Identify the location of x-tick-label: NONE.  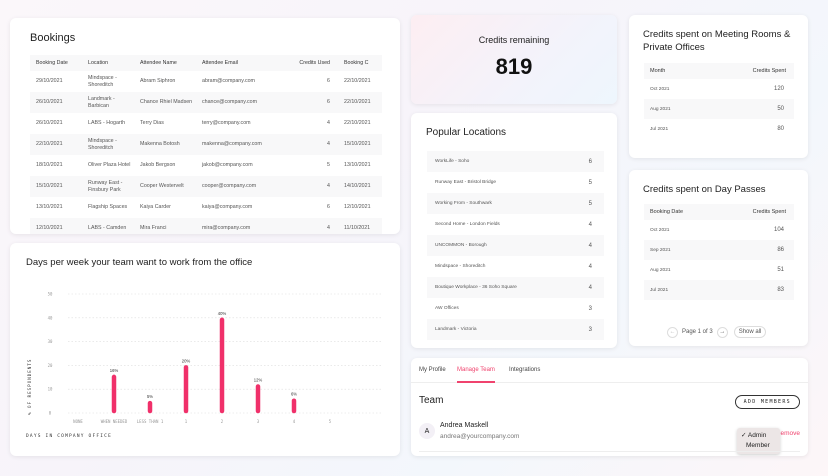
(78, 421).